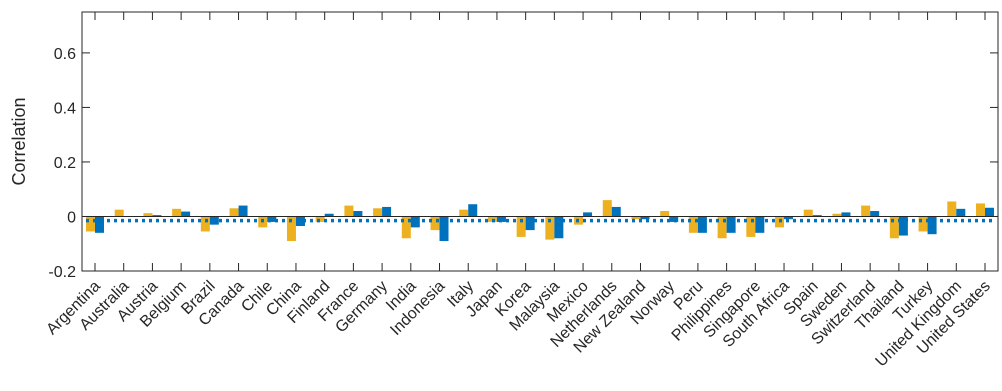  What do you see at coordinates (540, 221) in the screenshot?
I see `bar-group` at bounding box center [540, 221].